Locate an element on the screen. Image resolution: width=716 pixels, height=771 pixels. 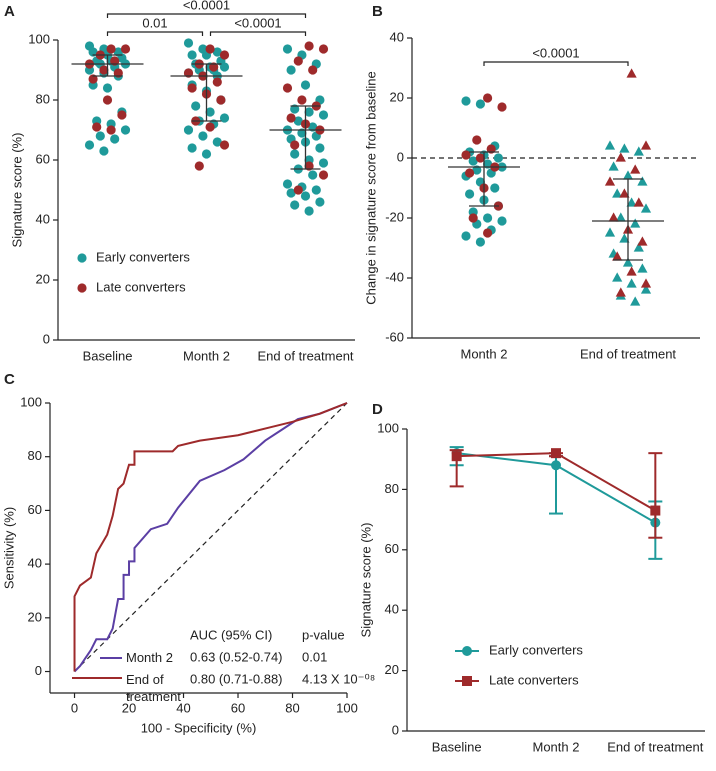
y-tick-label: 100 is located at coordinates (388, 427).